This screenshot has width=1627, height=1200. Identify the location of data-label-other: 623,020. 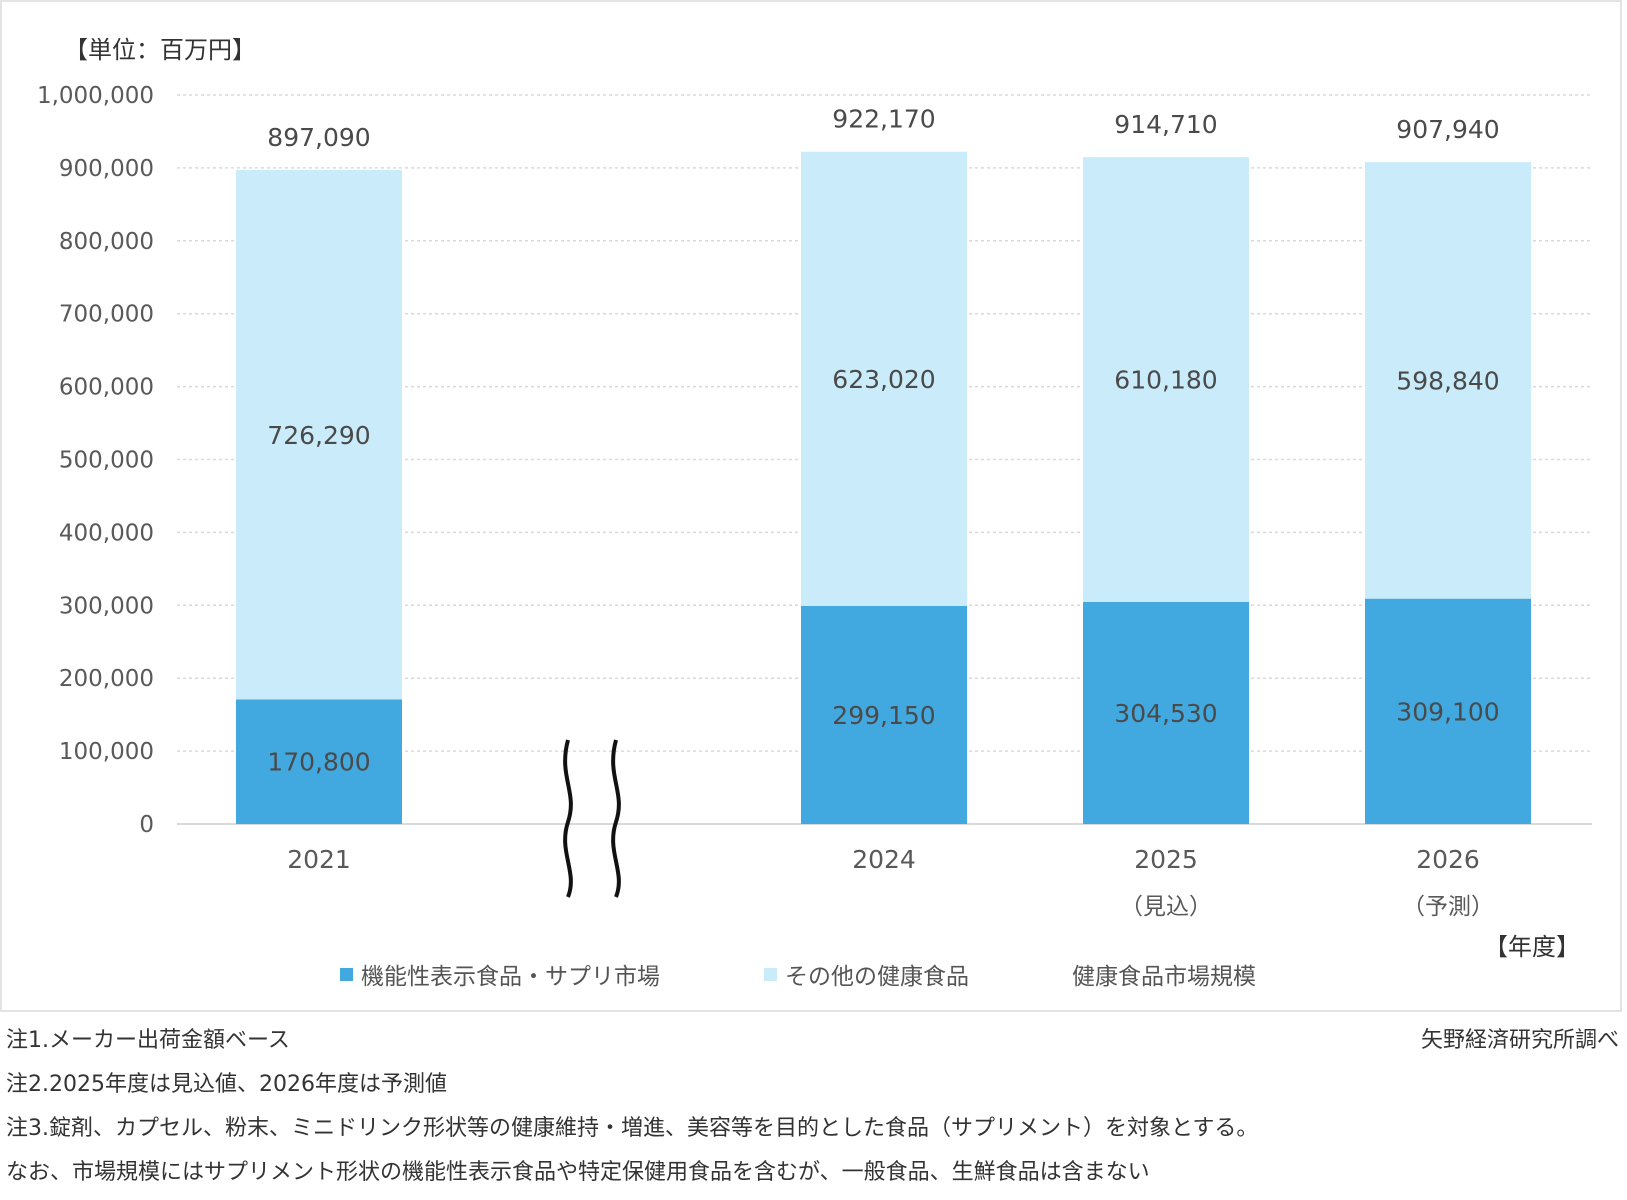
(883, 379).